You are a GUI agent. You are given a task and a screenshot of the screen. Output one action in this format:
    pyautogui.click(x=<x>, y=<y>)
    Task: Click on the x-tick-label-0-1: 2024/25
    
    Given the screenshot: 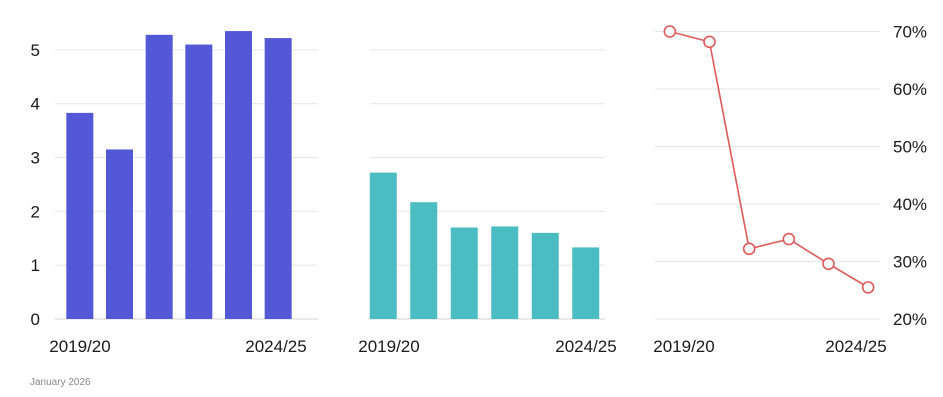 What is the action you would take?
    pyautogui.click(x=275, y=346)
    